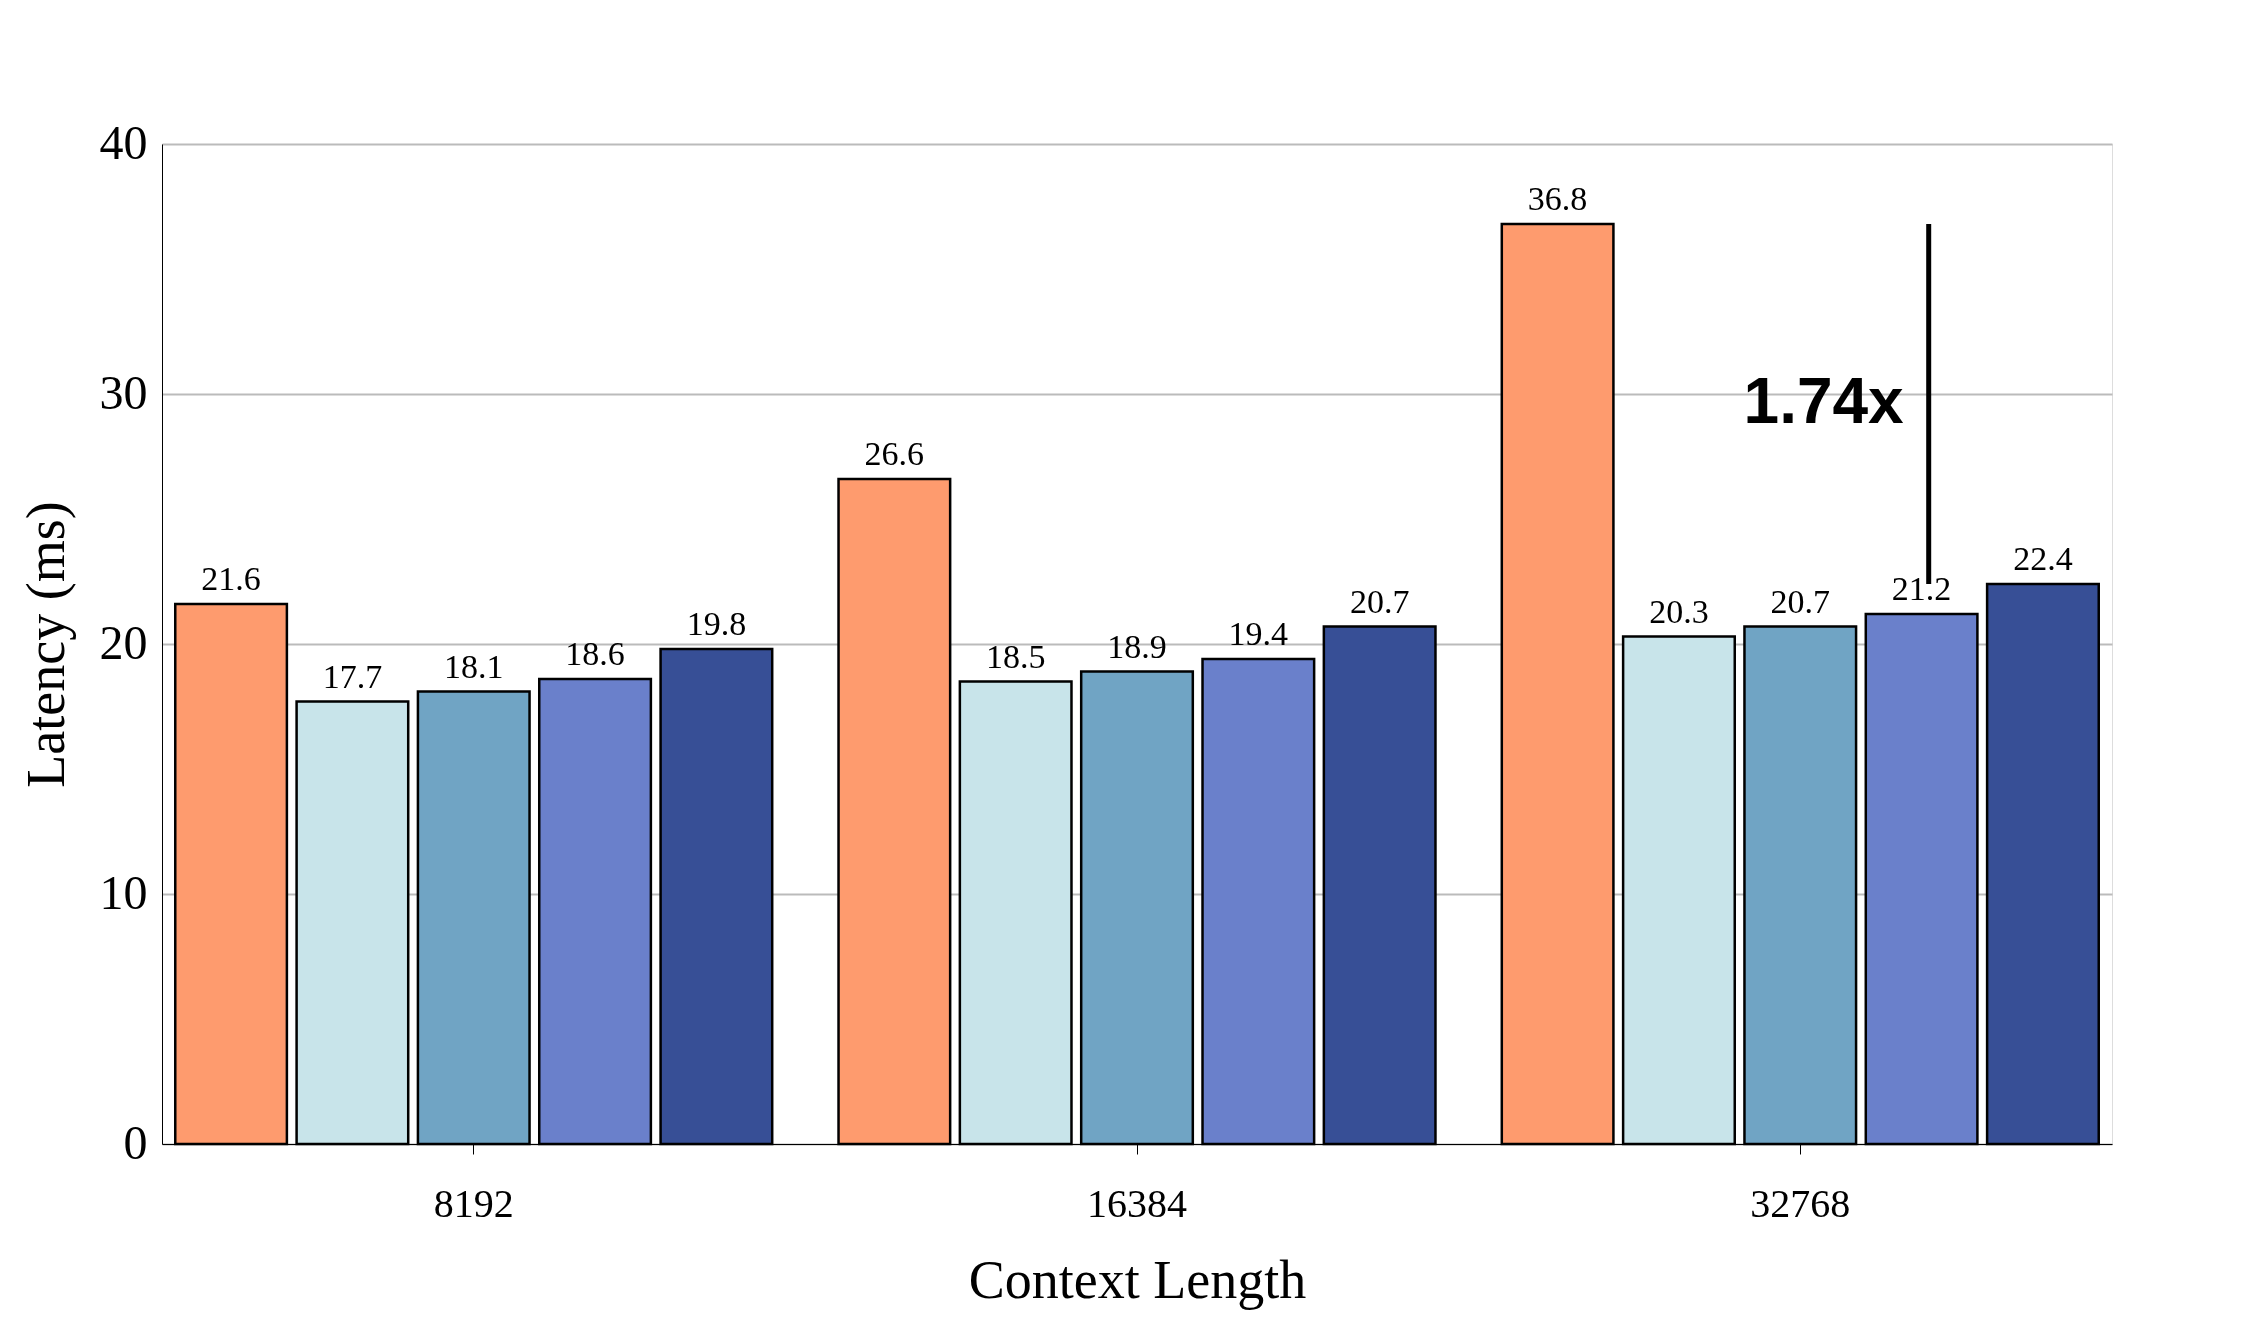 Image resolution: width=2253 pixels, height=1343 pixels. Describe the element at coordinates (123, 642) in the screenshot. I see `y-tick-label: 20` at that location.